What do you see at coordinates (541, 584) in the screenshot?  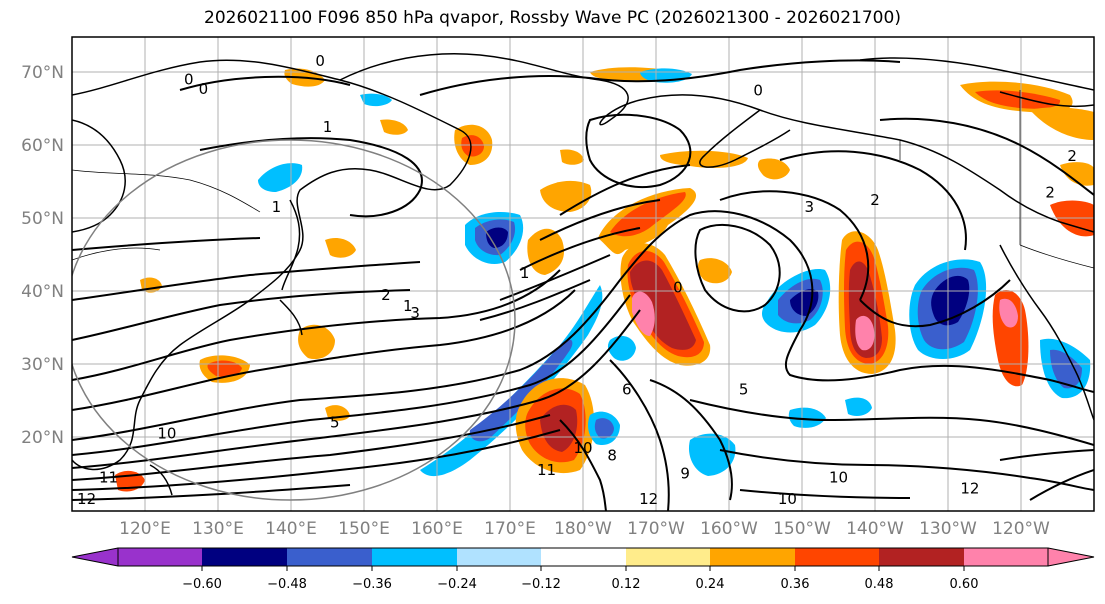 I see `colorbar-tick-label: −0.12` at bounding box center [541, 584].